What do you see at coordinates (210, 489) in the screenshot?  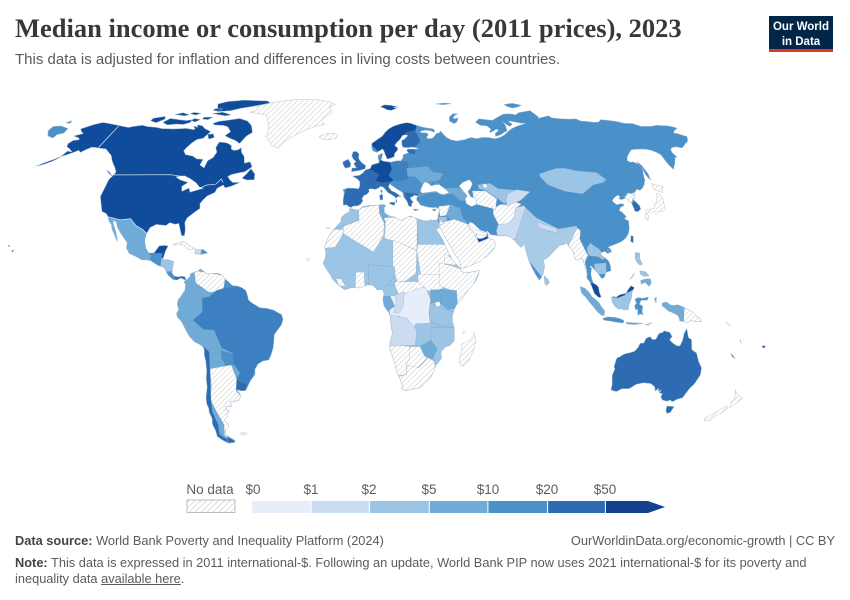 I see `svg-text: No data` at bounding box center [210, 489].